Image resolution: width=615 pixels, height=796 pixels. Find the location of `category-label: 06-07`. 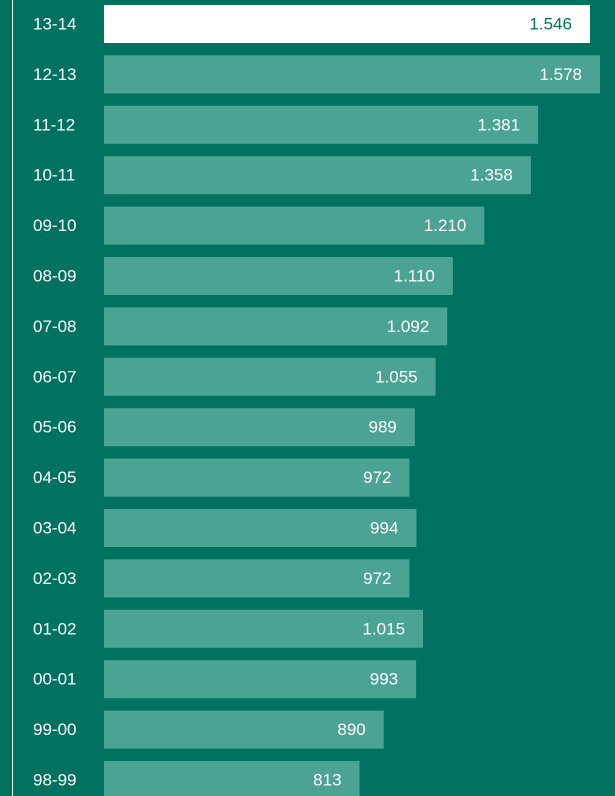

category-label: 06-07 is located at coordinates (54, 376).